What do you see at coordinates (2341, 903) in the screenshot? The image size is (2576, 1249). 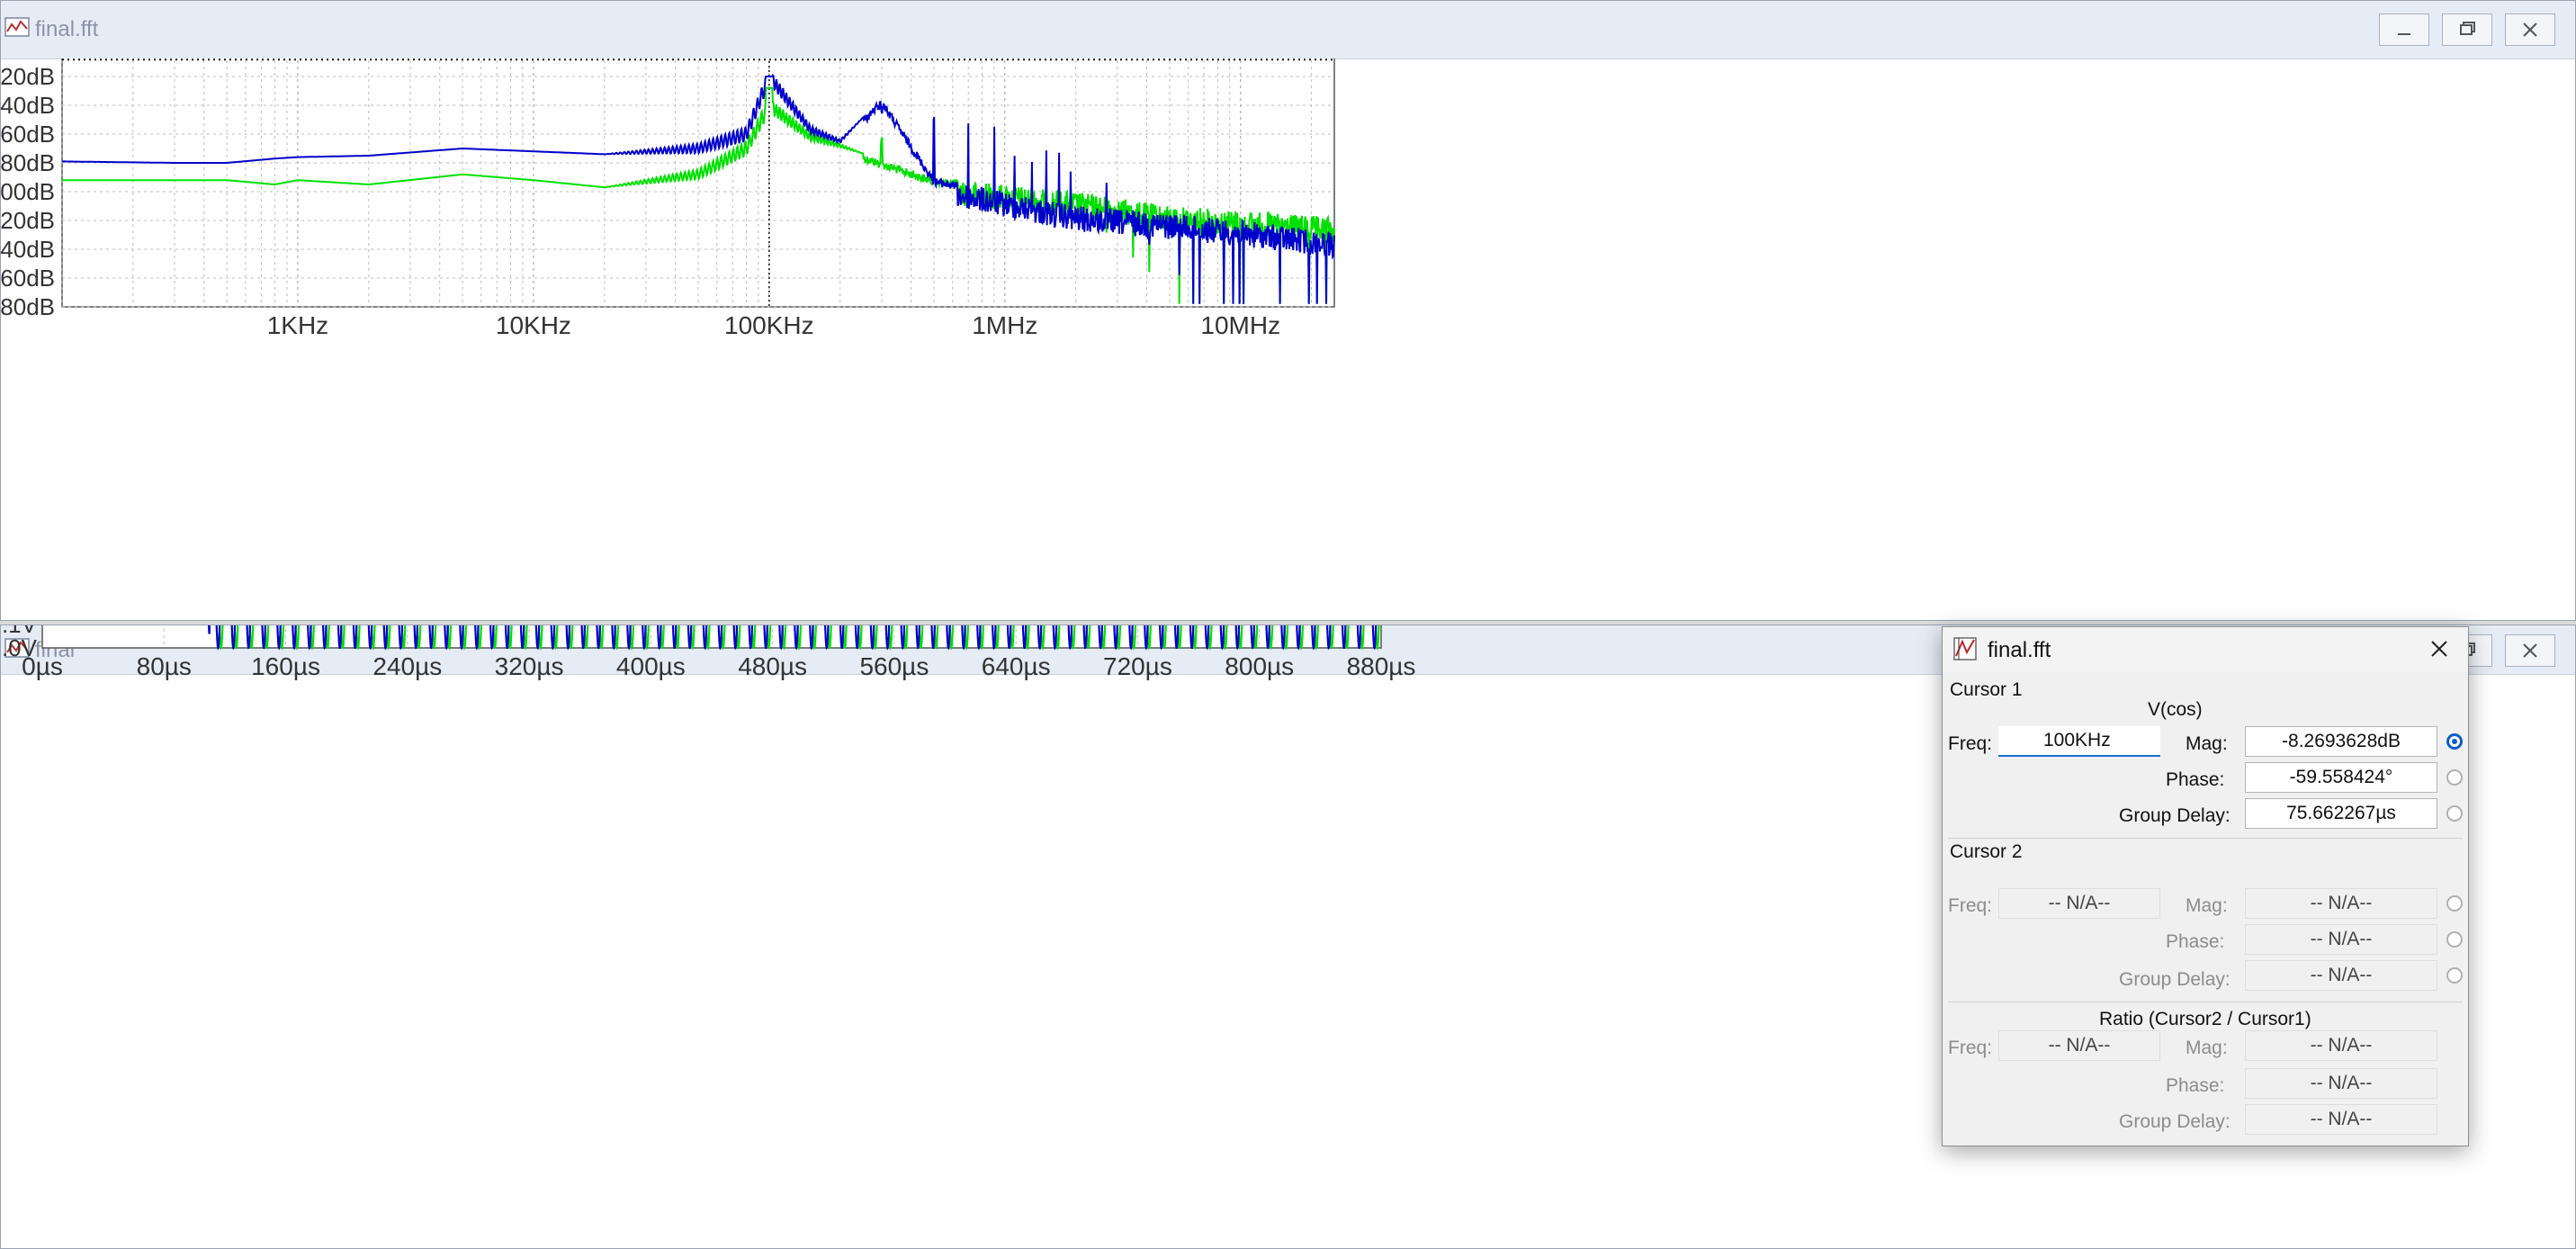 I see `cursor2-mag-value: -- N/A--` at bounding box center [2341, 903].